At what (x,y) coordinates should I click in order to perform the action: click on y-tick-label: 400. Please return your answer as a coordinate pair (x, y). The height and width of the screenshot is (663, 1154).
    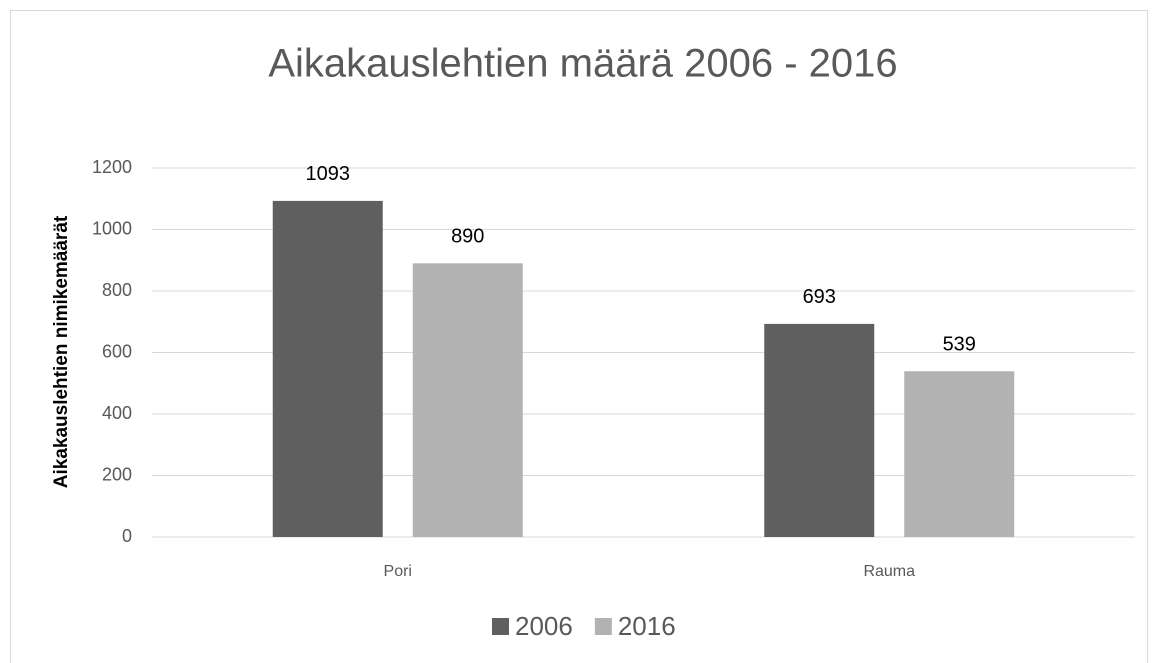
    Looking at the image, I should click on (117, 413).